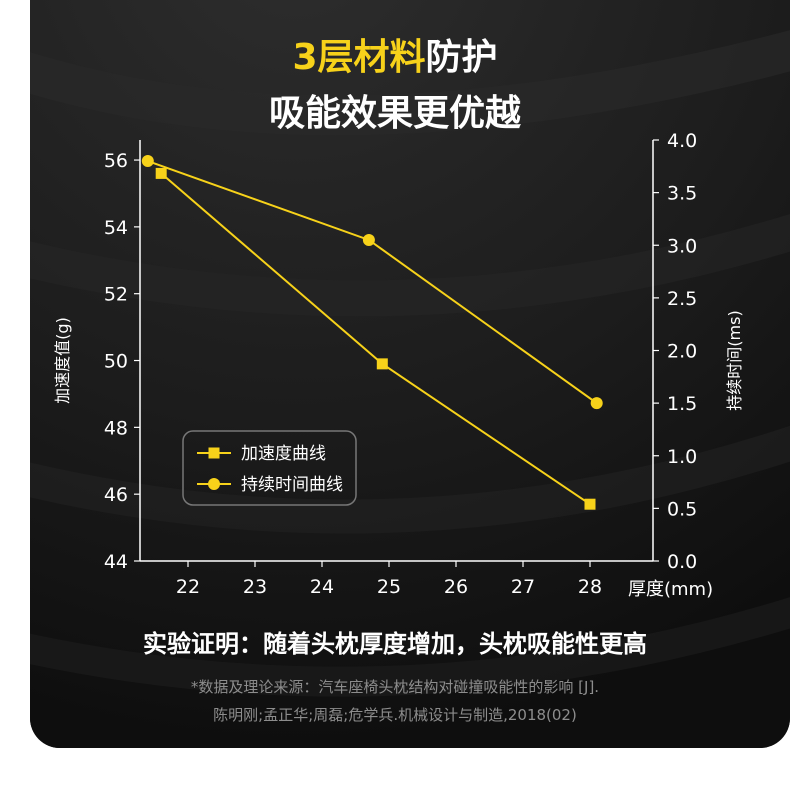 This screenshot has width=790, height=792. What do you see at coordinates (682, 246) in the screenshot?
I see `y-right-tick-label: 3.0` at bounding box center [682, 246].